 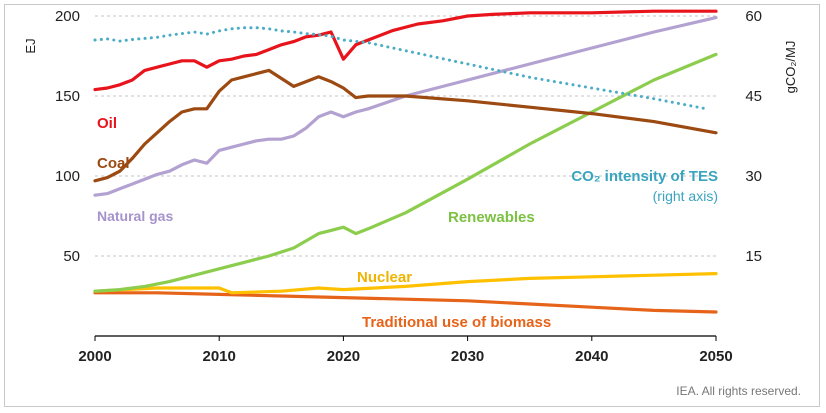 I want to click on x-tick-label-2030: 2030, so click(x=467, y=356).